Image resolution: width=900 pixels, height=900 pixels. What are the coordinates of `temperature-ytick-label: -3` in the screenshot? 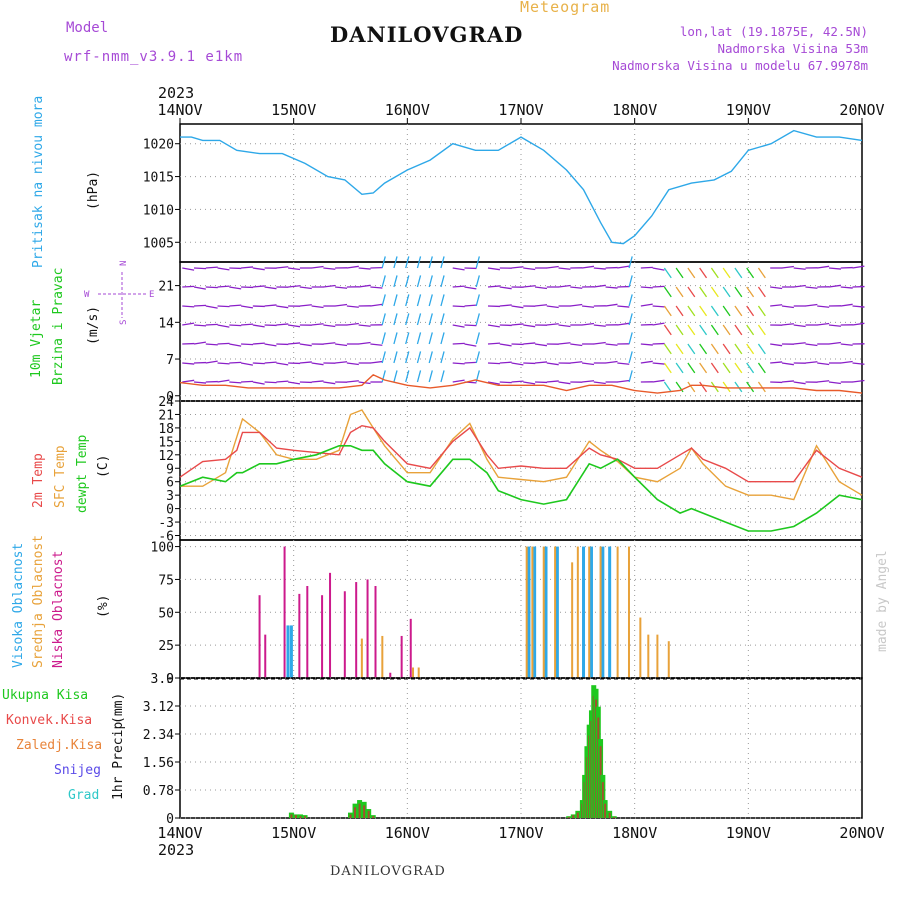 It's located at (166, 523).